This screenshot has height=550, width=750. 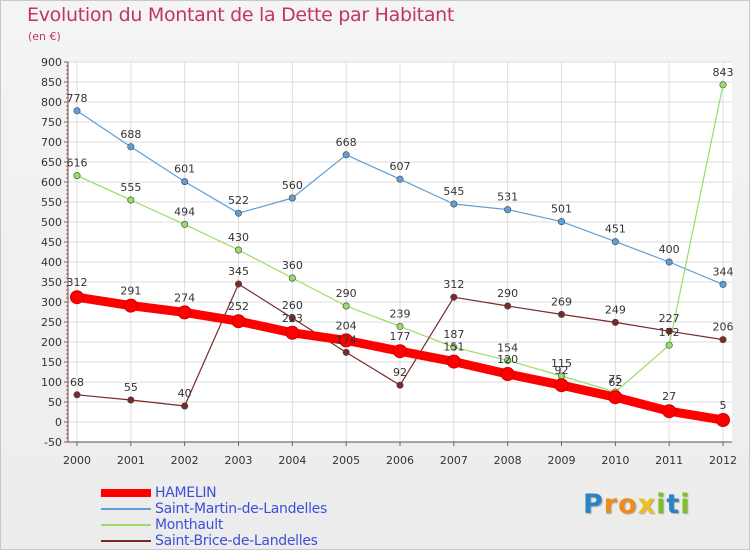 What do you see at coordinates (184, 211) in the screenshot?
I see `data-label: 494` at bounding box center [184, 211].